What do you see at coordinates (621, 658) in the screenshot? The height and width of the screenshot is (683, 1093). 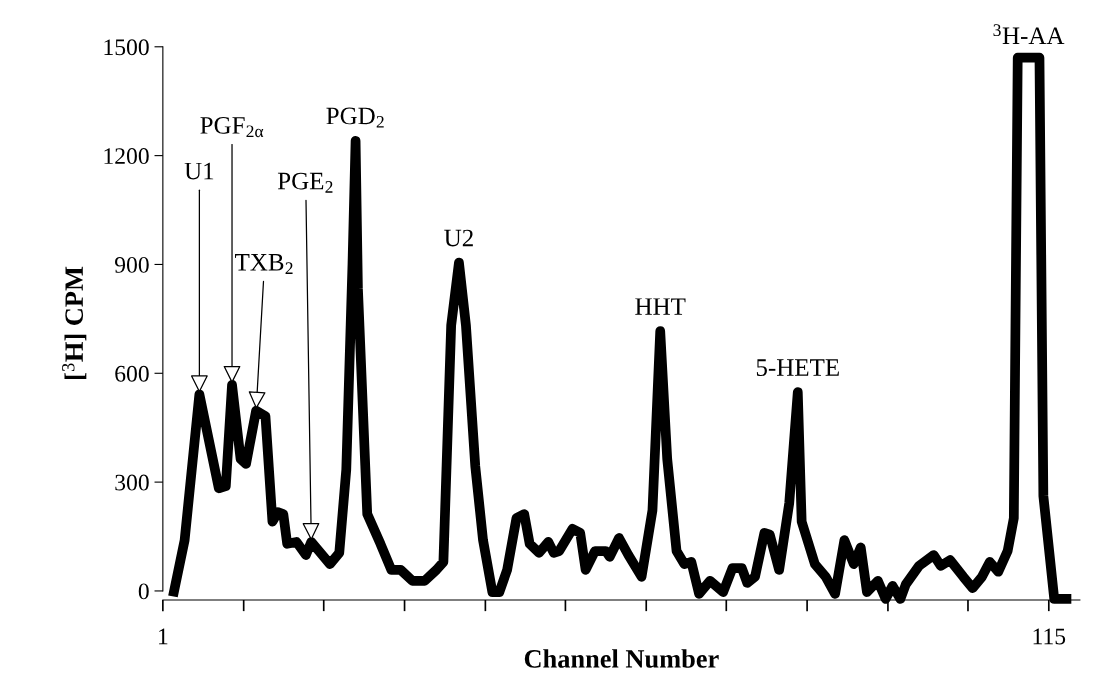 I see `x-axis-title: Channel Number` at bounding box center [621, 658].